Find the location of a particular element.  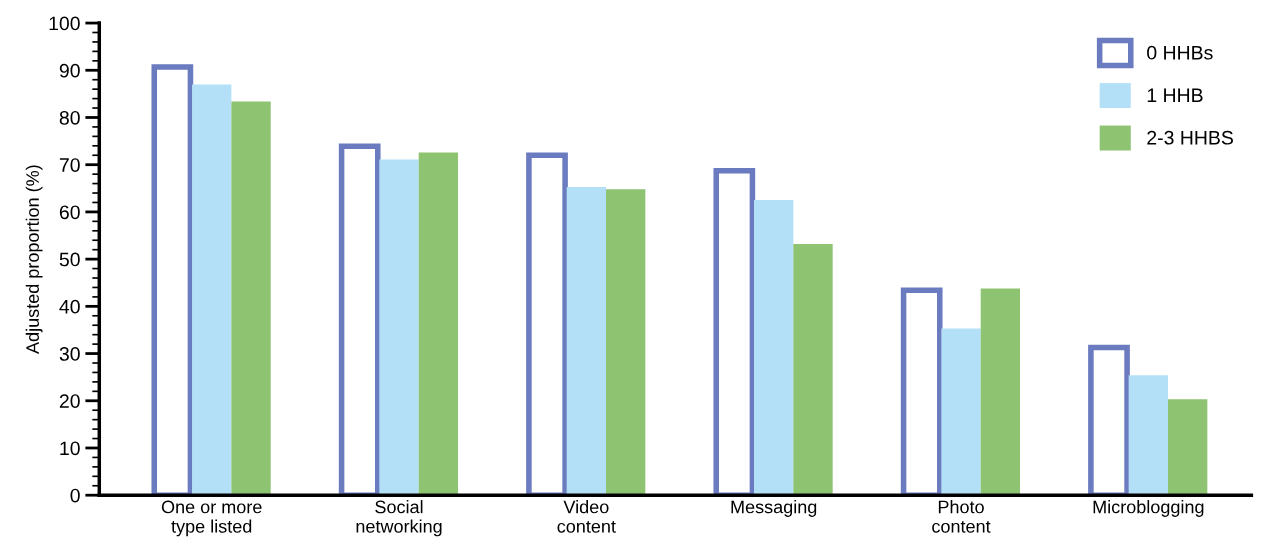

y-tick-label: 70 is located at coordinates (69, 165).